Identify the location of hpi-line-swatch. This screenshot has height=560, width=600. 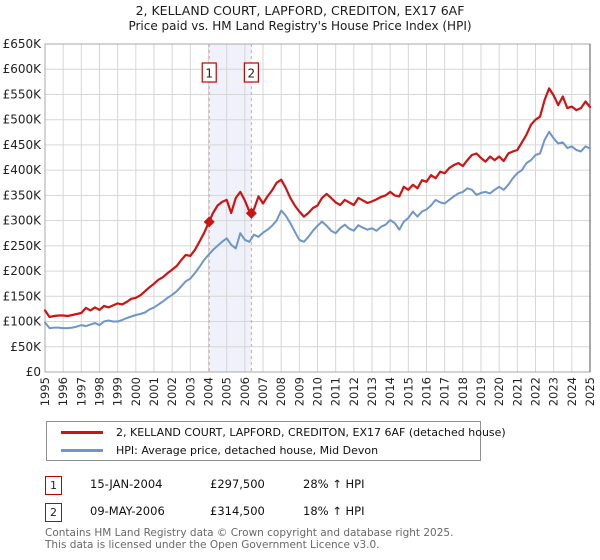
(82, 450).